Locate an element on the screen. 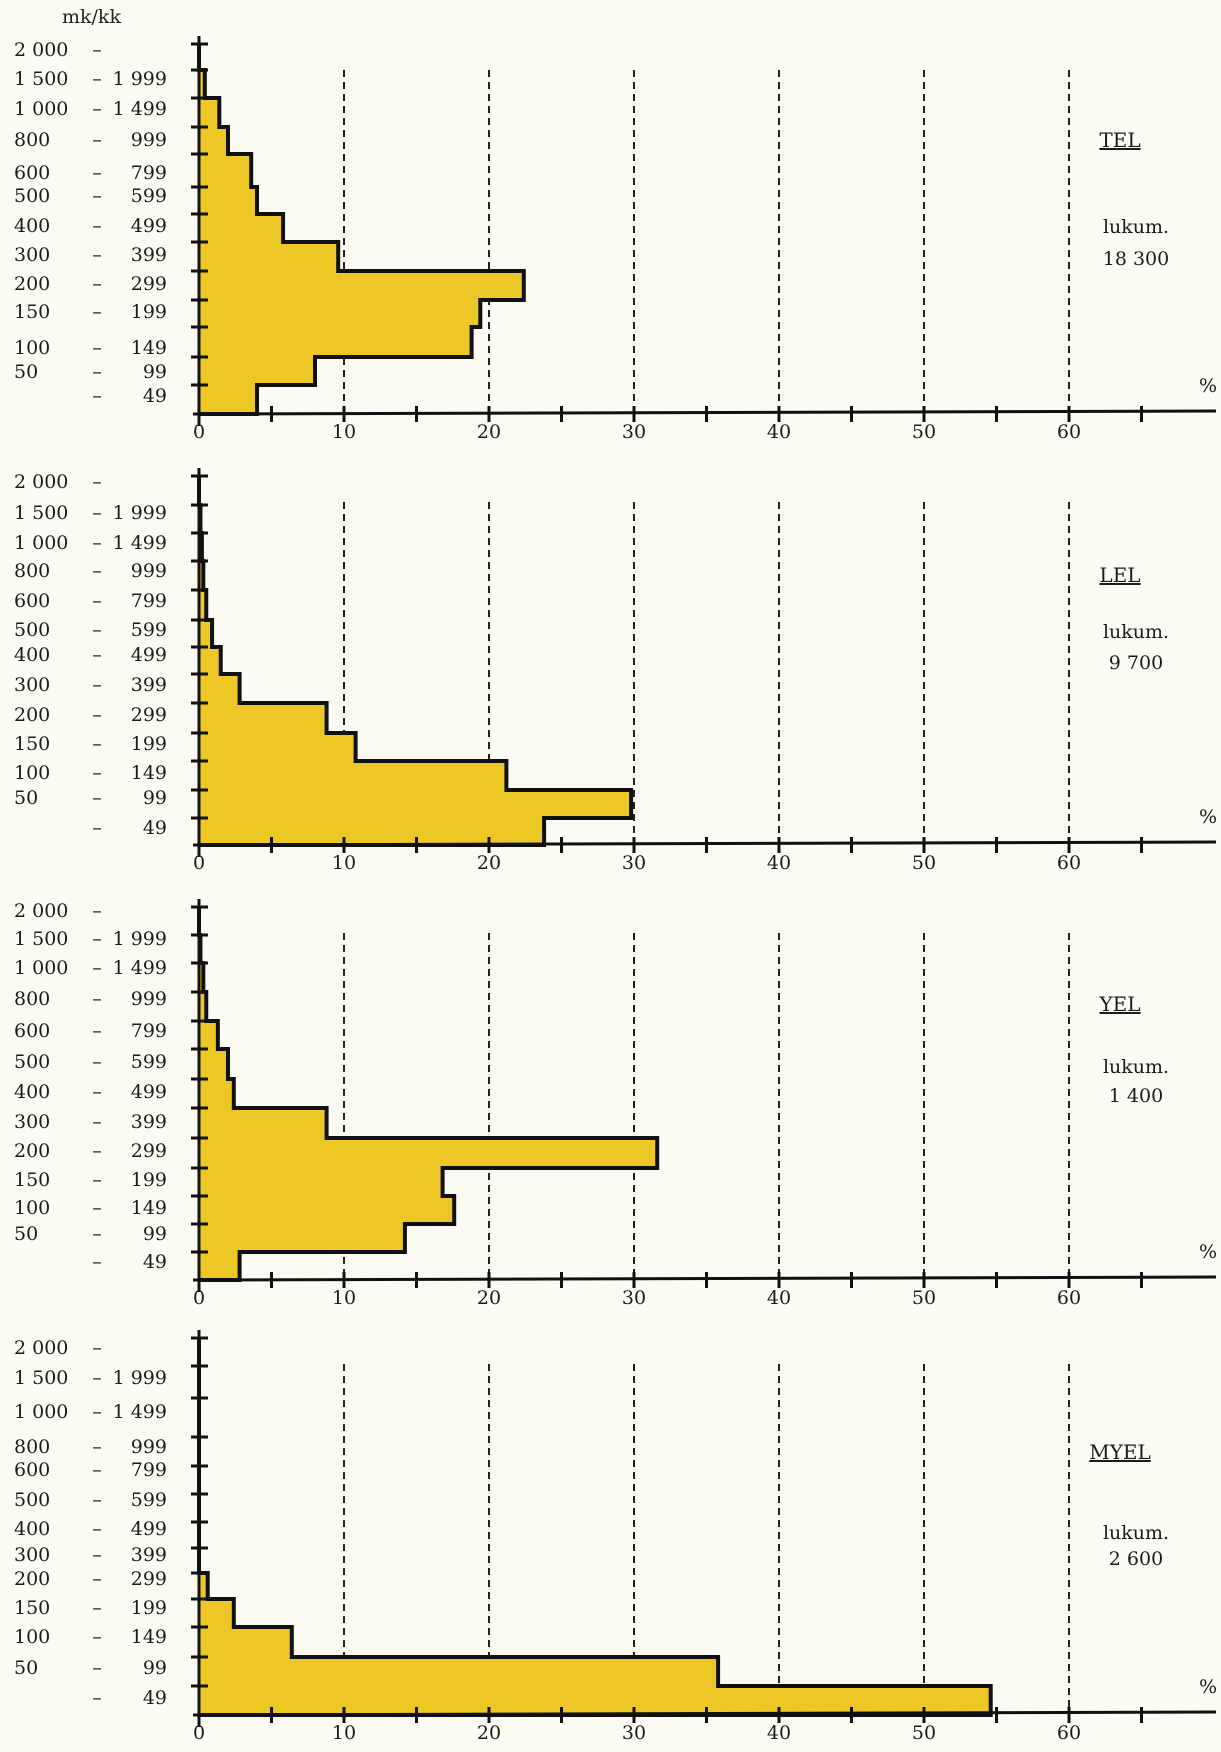 Image resolution: width=1221 pixels, height=1752 pixels. category-label-upper: 999 is located at coordinates (149, 1447).